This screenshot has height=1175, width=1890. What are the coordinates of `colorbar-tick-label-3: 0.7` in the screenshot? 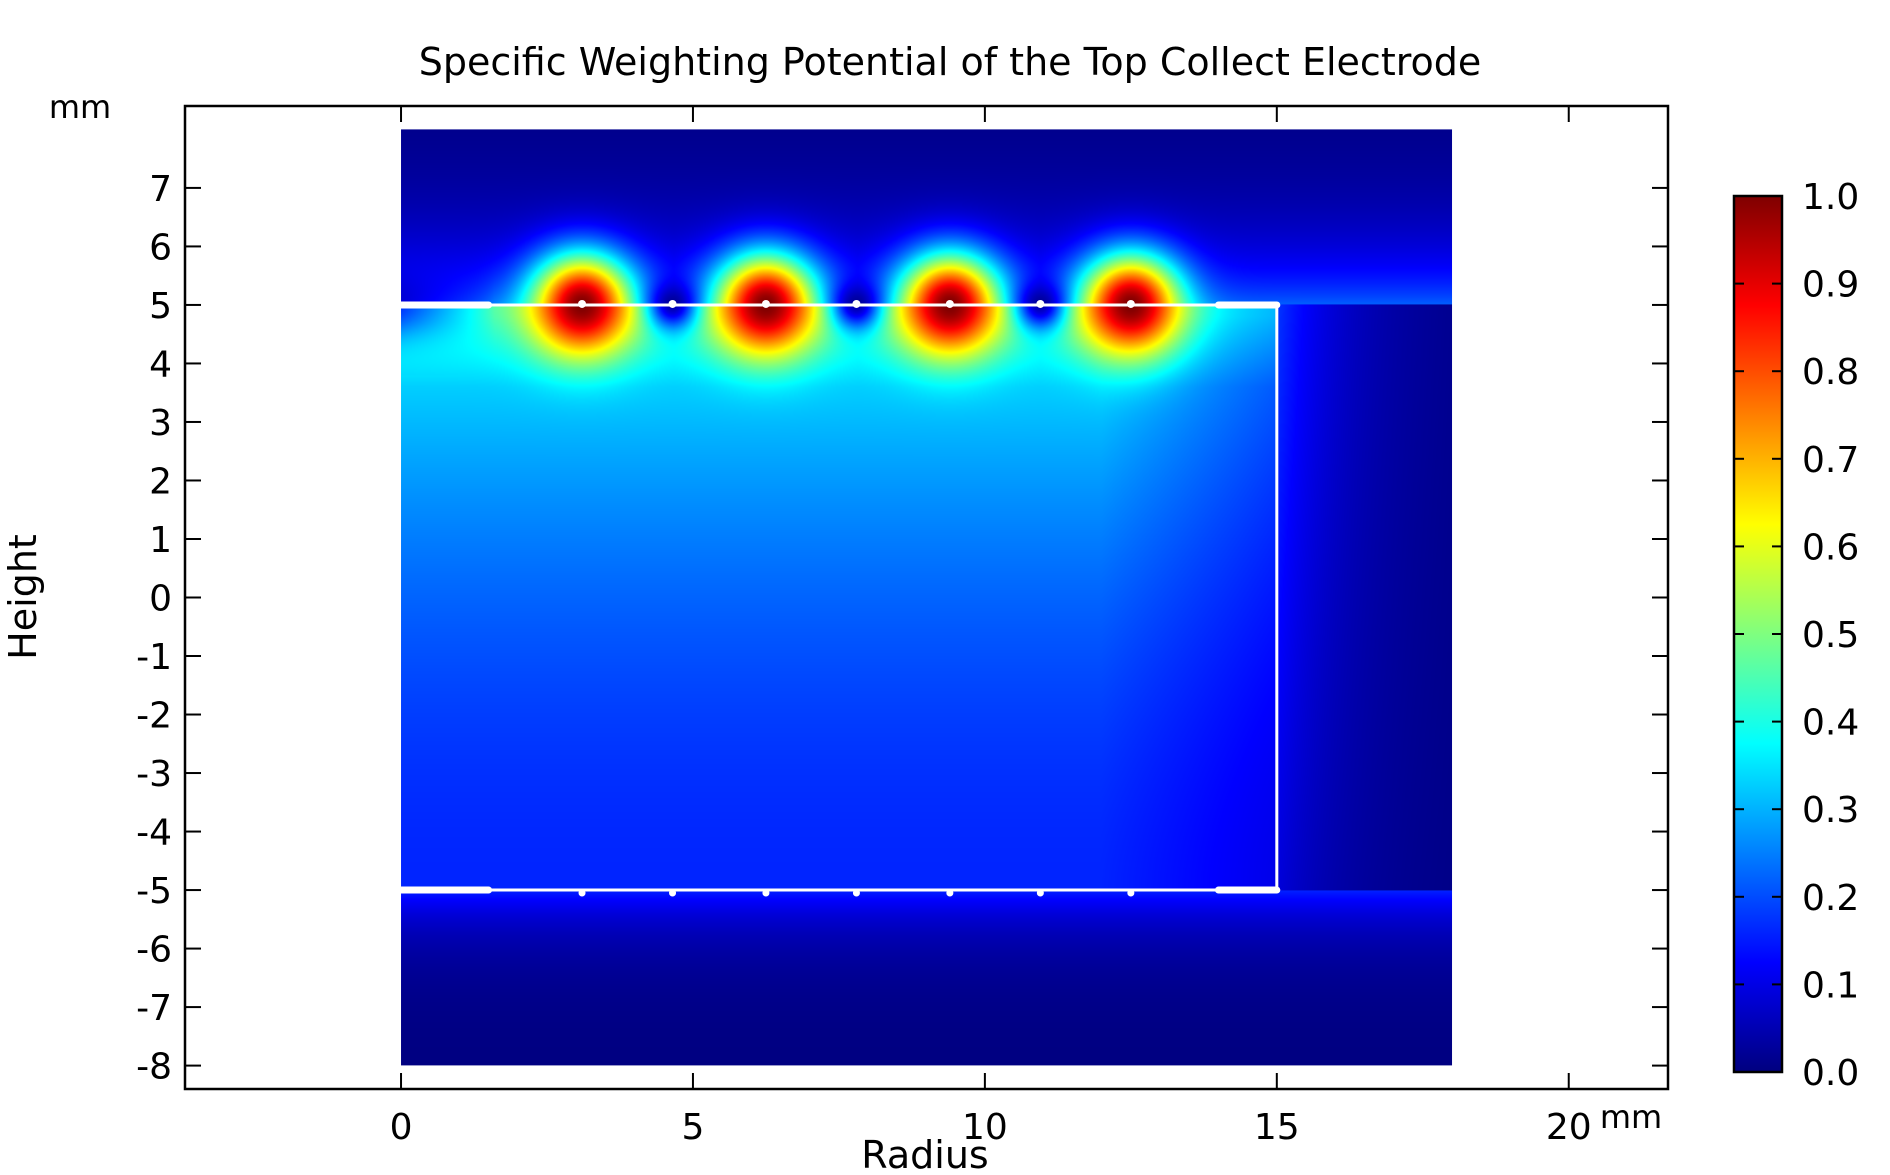 It's located at (1830, 460).